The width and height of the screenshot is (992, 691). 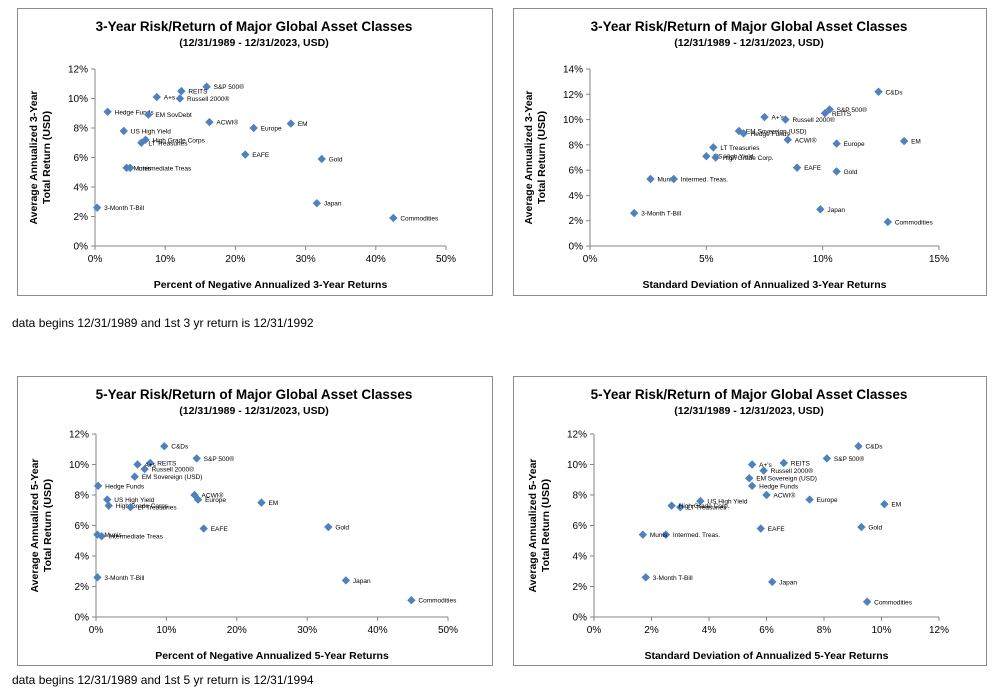 I want to click on point-label: EM SovDebt, so click(x=173, y=115).